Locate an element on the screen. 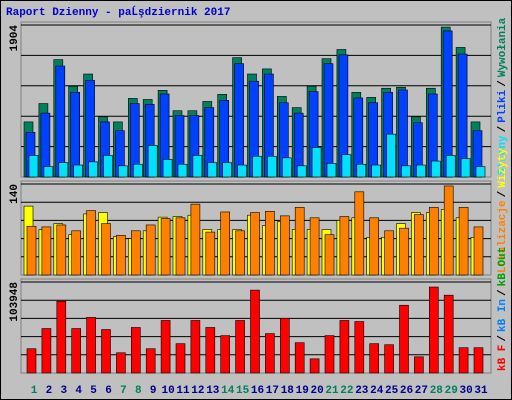 The image size is (512, 400). x-tick-label: 25 is located at coordinates (392, 391).